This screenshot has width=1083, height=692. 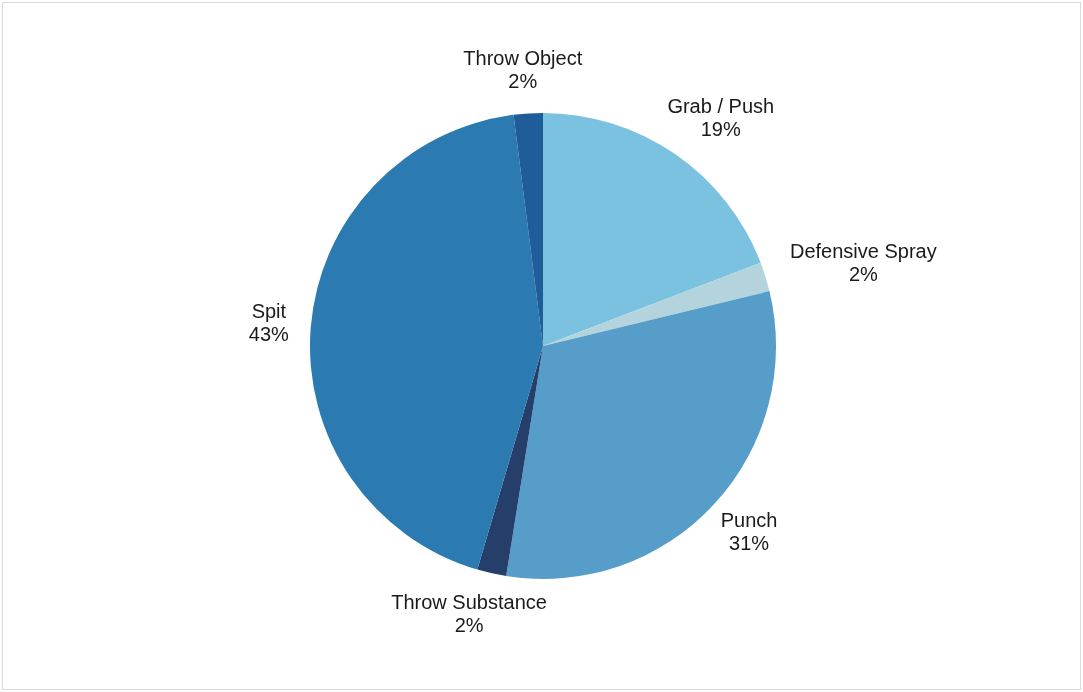 I want to click on slice-label: Throw Substance, so click(x=469, y=602).